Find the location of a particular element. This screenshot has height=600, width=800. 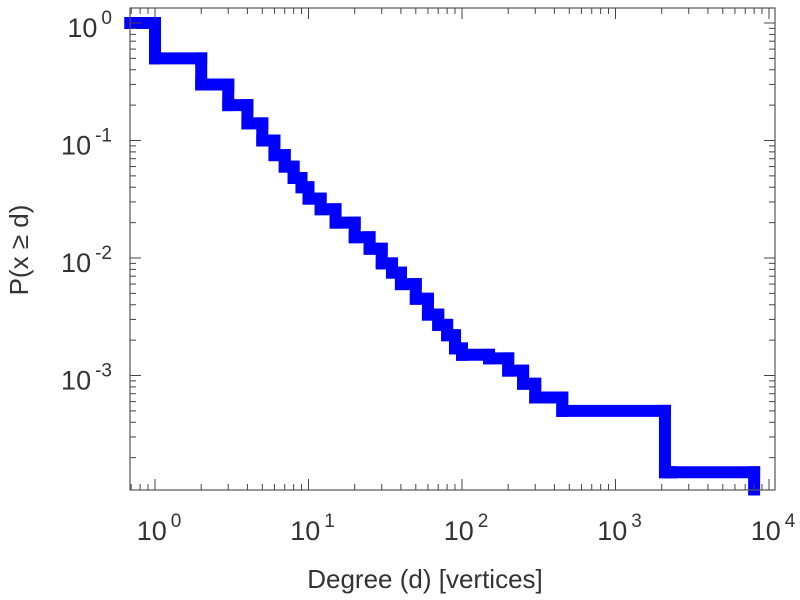

x-axis-label: Degree (d) [vertices] is located at coordinates (425, 579).